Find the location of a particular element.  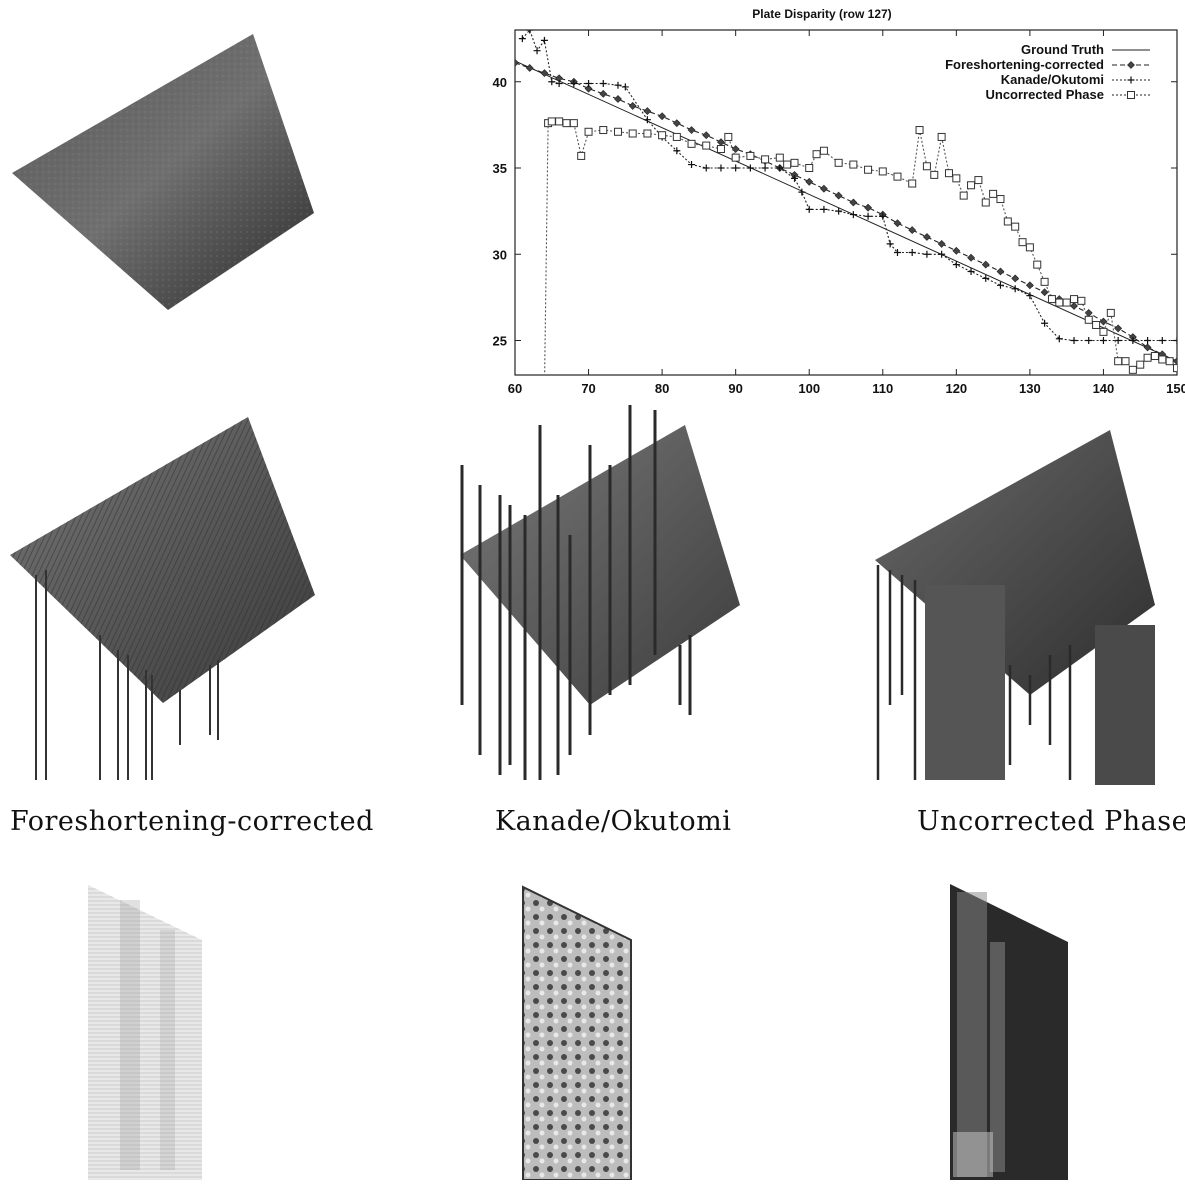

legend-kanade-okutomi-point is located at coordinates (1131, 80).